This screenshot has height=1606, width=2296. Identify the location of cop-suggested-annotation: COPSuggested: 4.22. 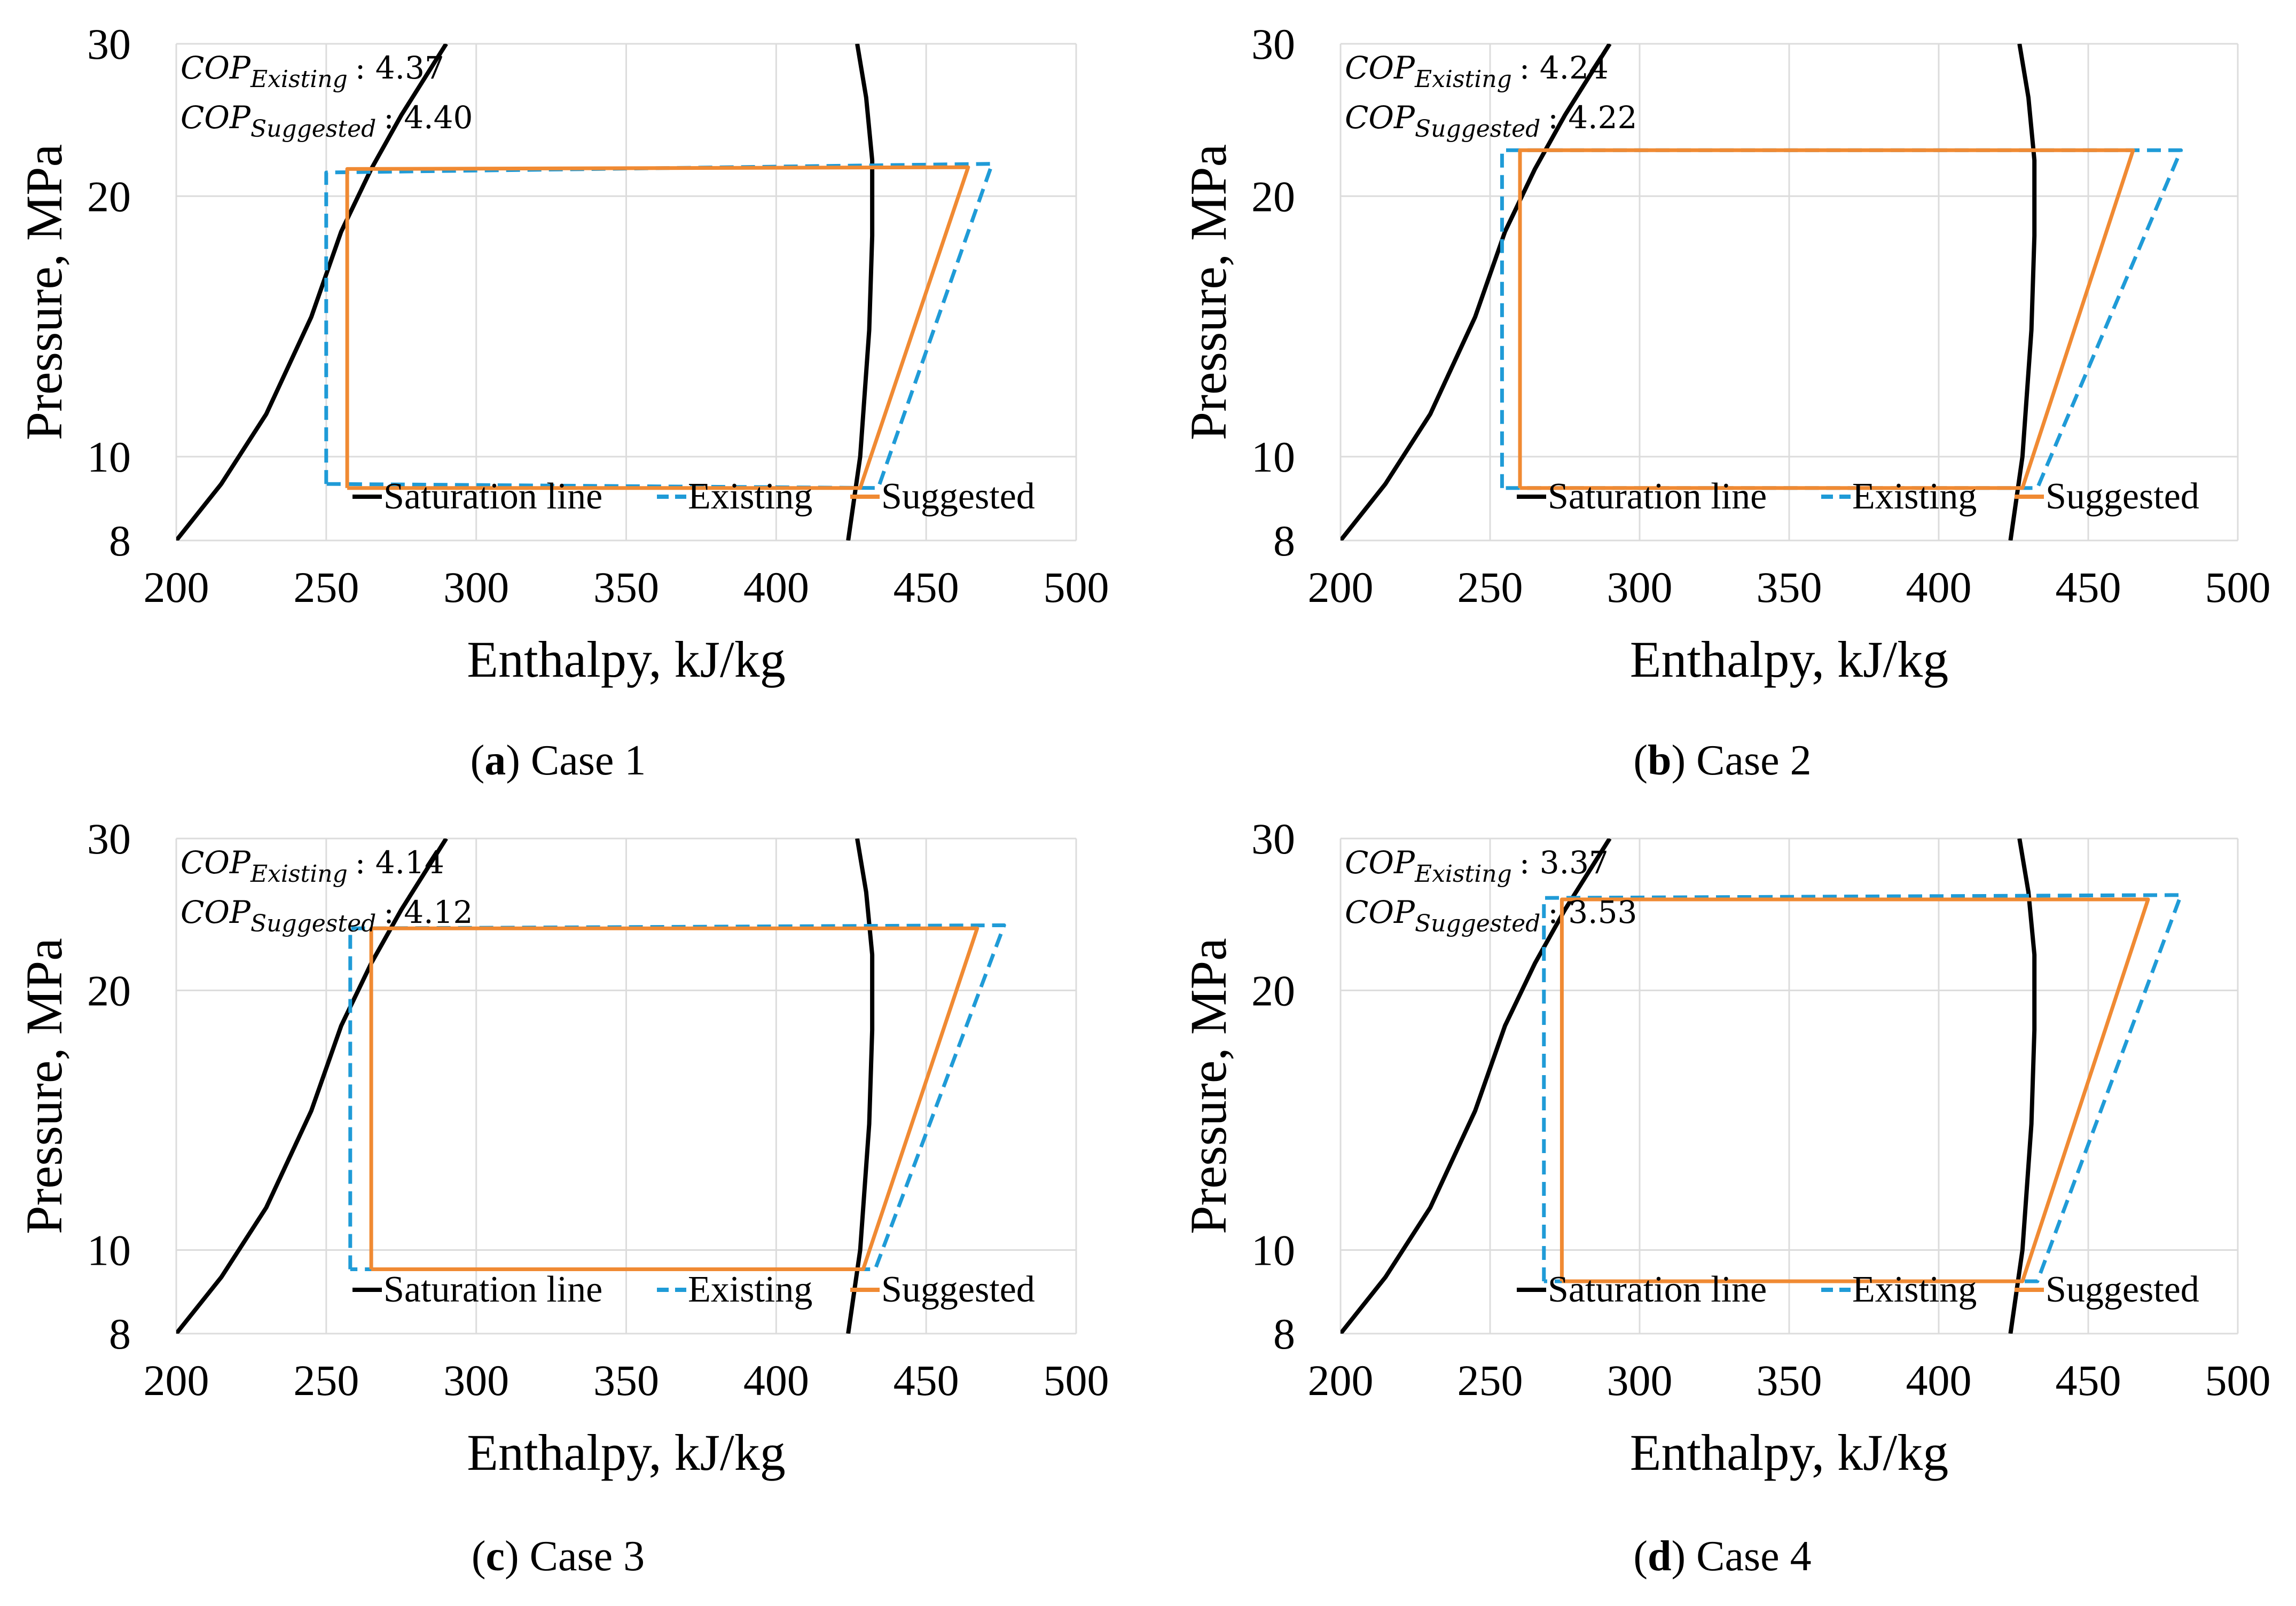
(1491, 121).